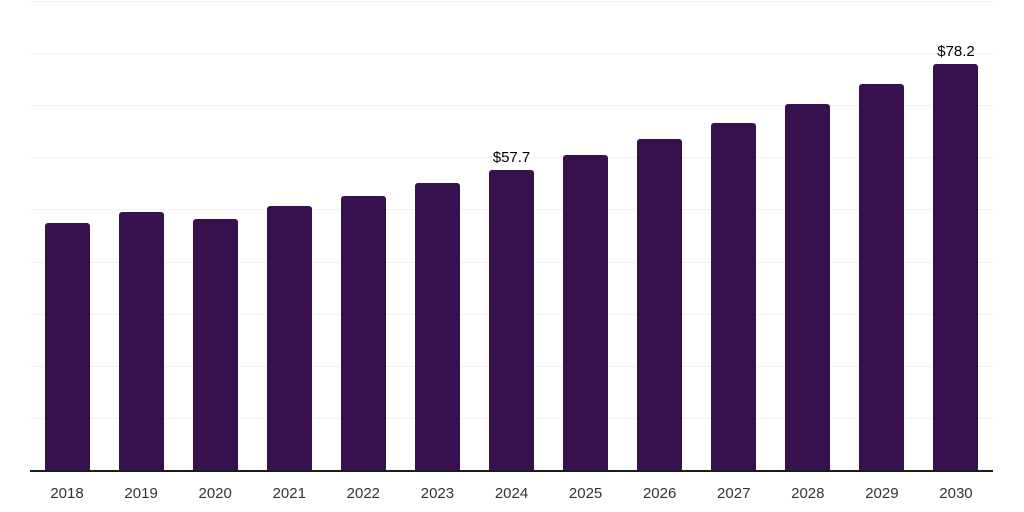 The height and width of the screenshot is (512, 1024). Describe the element at coordinates (659, 493) in the screenshot. I see `x-tick-2026: 2026` at that location.